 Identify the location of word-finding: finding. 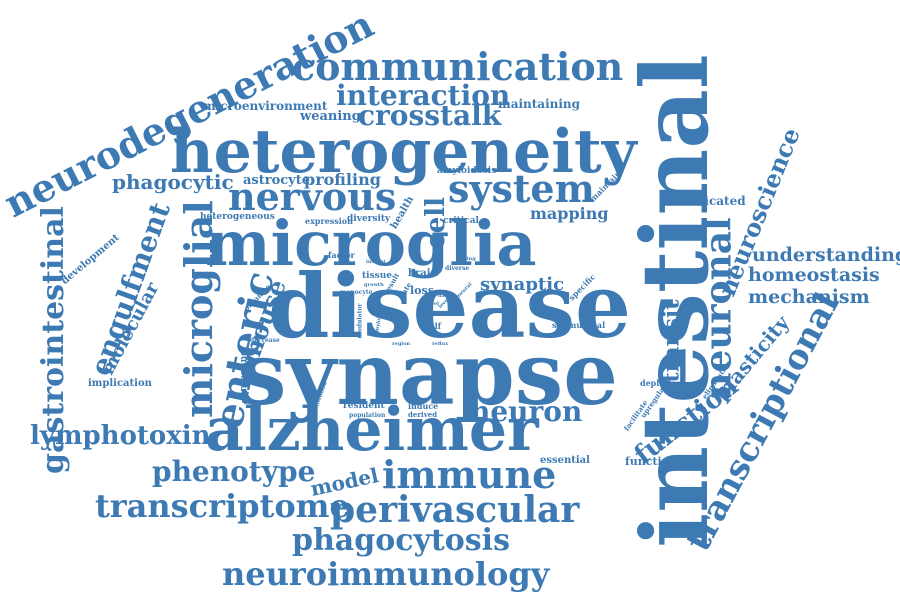
(466, 259).